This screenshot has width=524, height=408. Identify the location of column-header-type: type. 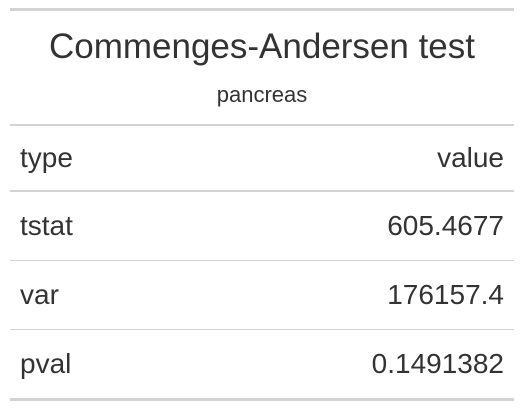
(46, 157).